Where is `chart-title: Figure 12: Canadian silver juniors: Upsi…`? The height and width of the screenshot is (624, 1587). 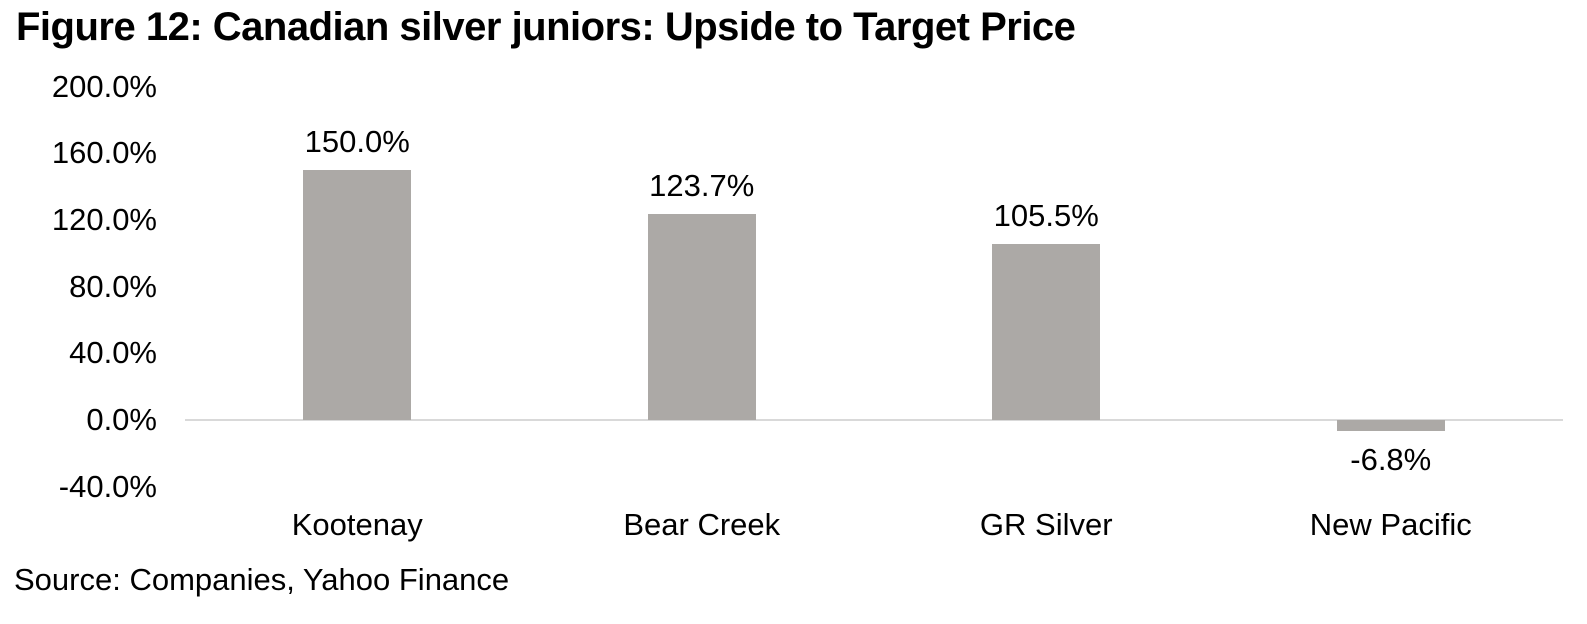
chart-title: Figure 12: Canadian silver juniors: Upsi… is located at coordinates (546, 27).